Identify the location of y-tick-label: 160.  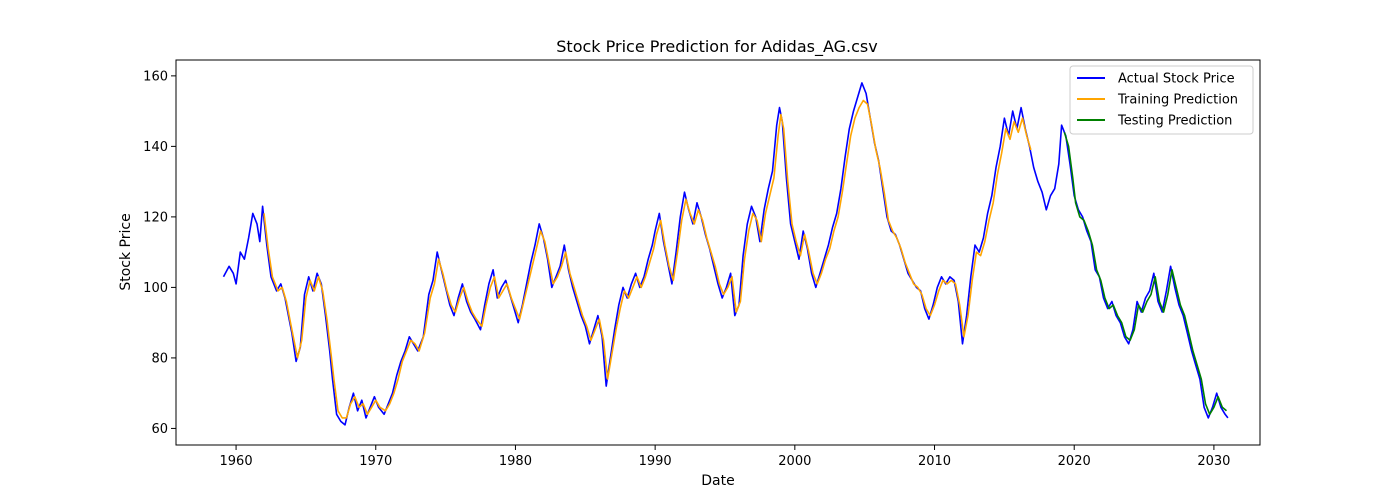
(155, 76).